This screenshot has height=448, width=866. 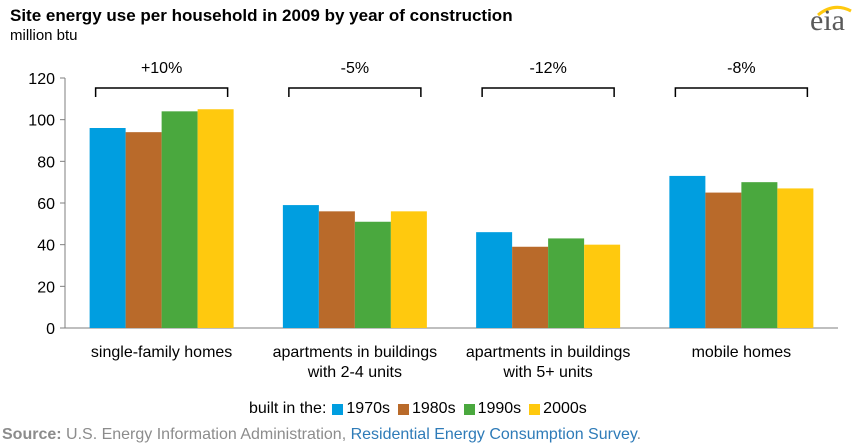 I want to click on change-annotation: -12%, so click(x=547, y=68).